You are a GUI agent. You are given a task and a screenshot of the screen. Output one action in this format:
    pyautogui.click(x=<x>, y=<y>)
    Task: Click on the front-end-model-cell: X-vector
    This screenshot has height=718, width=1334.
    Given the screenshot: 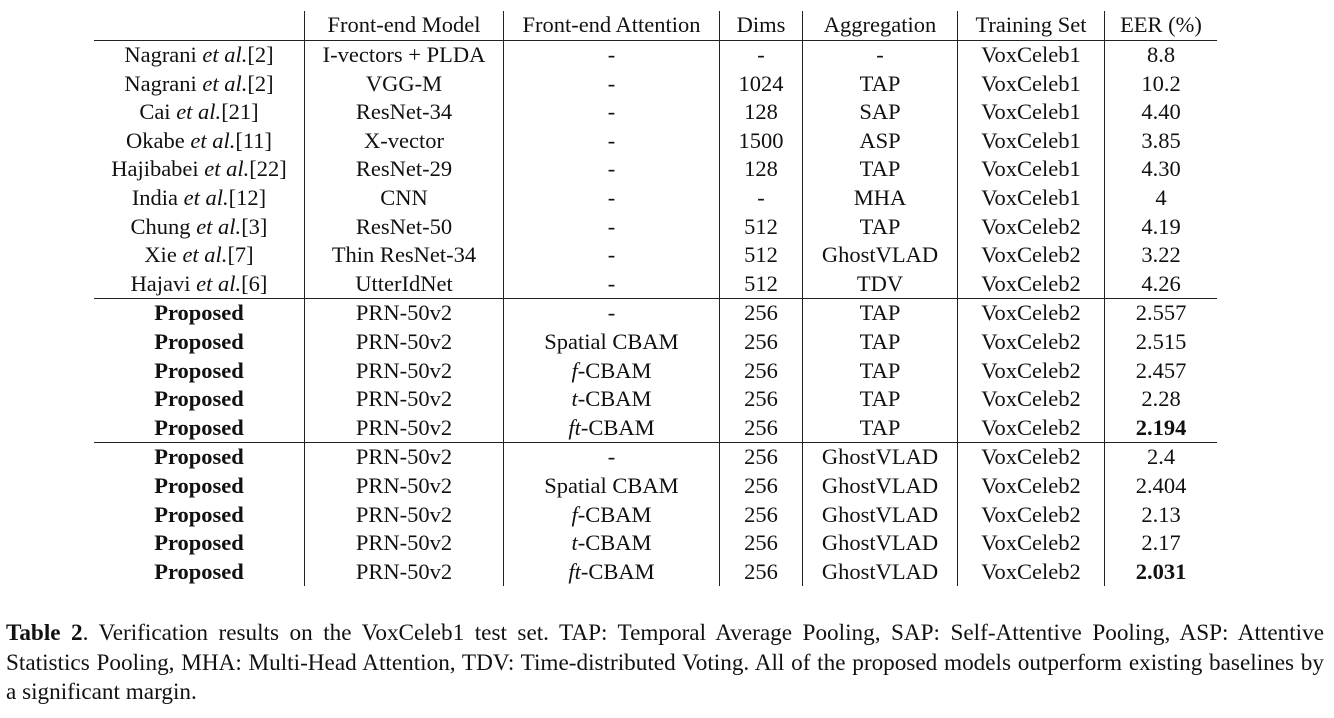 What is the action you would take?
    pyautogui.click(x=404, y=141)
    